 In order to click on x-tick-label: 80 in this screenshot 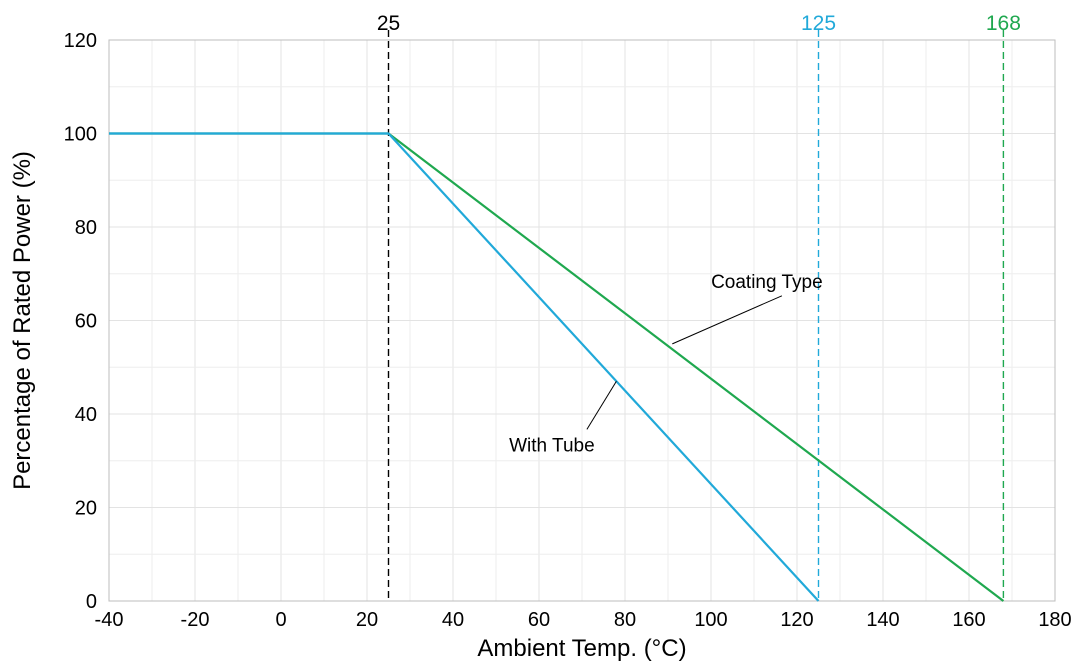, I will do `click(625, 620)`.